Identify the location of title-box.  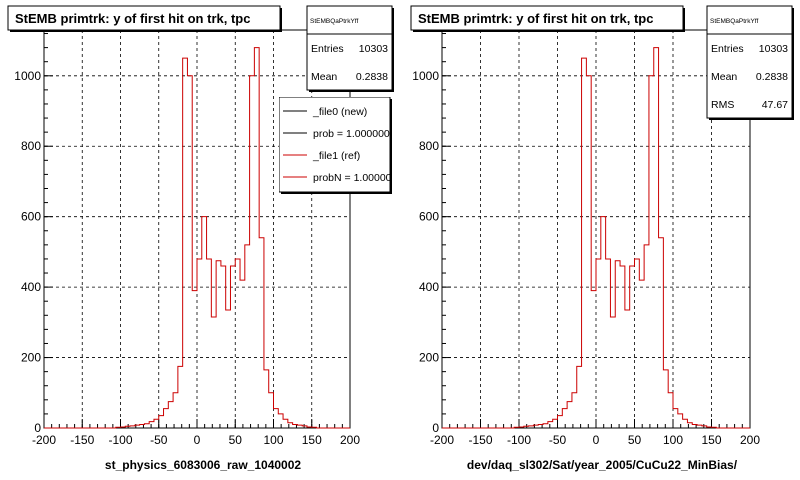
(547, 18).